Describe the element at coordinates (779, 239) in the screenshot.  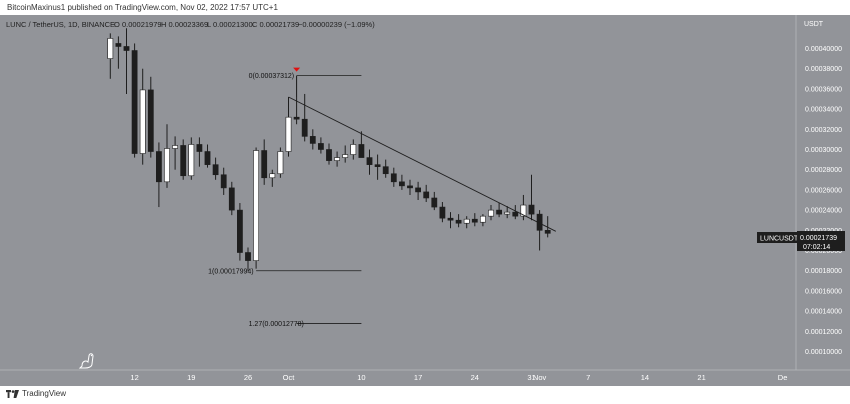
I see `symbol-tag-text: LUNCUSDT` at that location.